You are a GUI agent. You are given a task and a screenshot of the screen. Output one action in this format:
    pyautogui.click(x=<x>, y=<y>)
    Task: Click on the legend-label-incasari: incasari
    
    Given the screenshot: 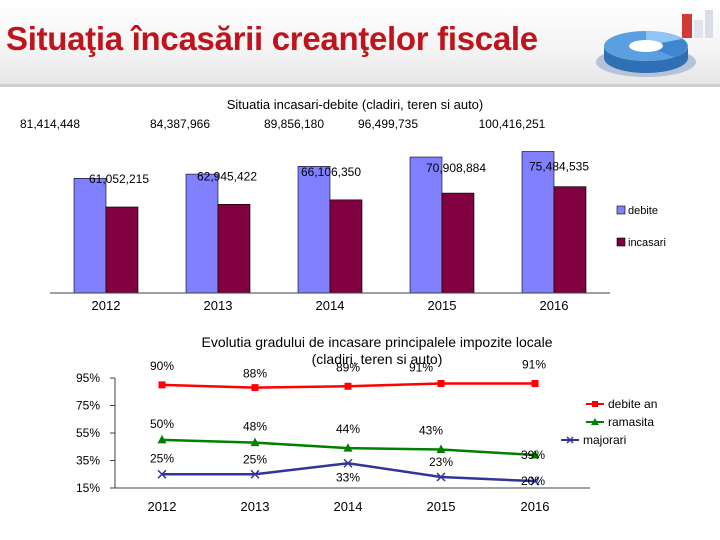 What is the action you would take?
    pyautogui.click(x=647, y=243)
    